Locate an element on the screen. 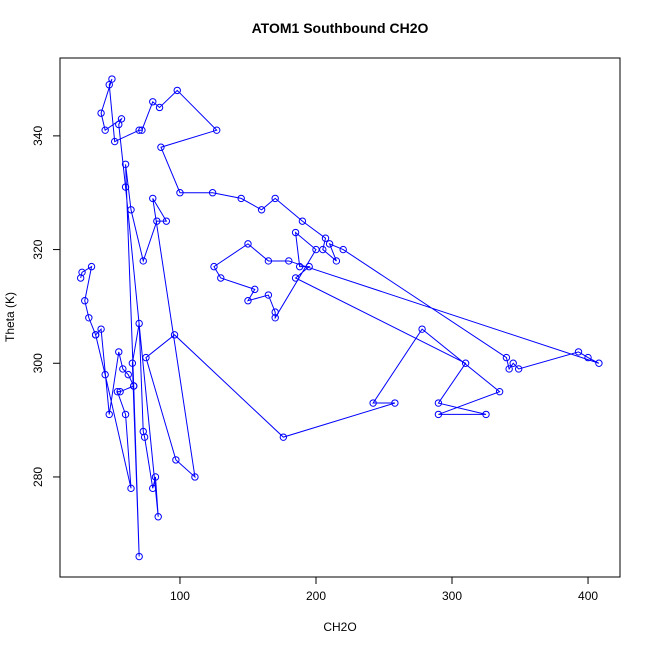 This screenshot has width=650, height=655. x-tick-label: 100 is located at coordinates (180, 596).